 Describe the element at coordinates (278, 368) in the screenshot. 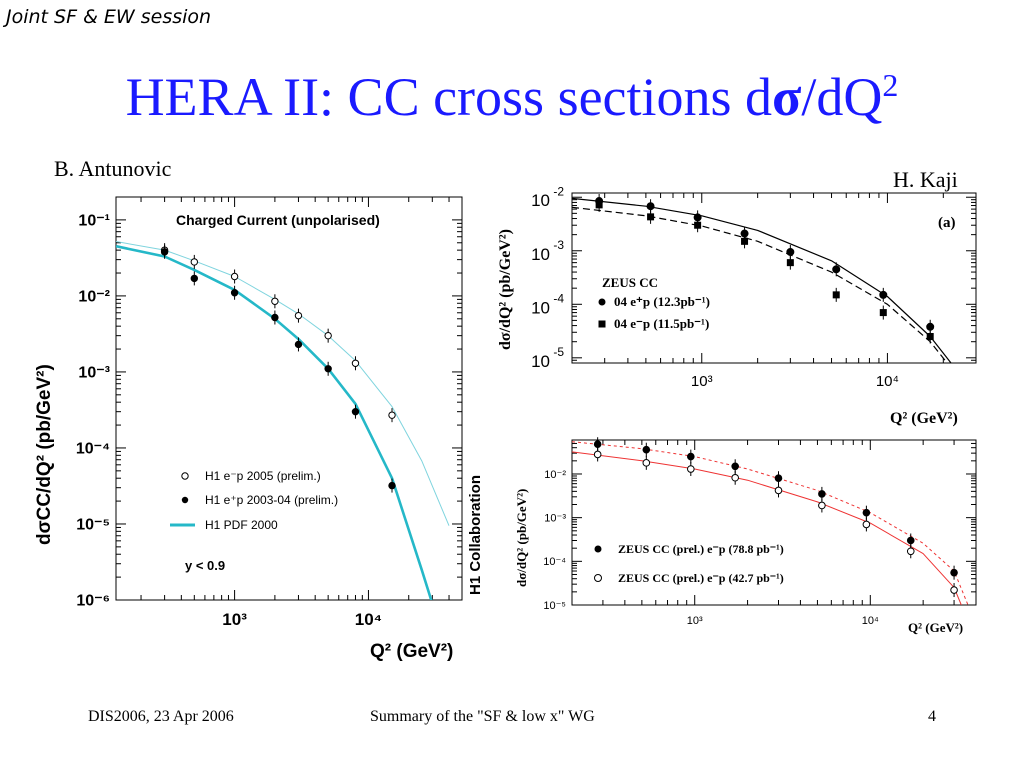

I see `h1-points` at that location.